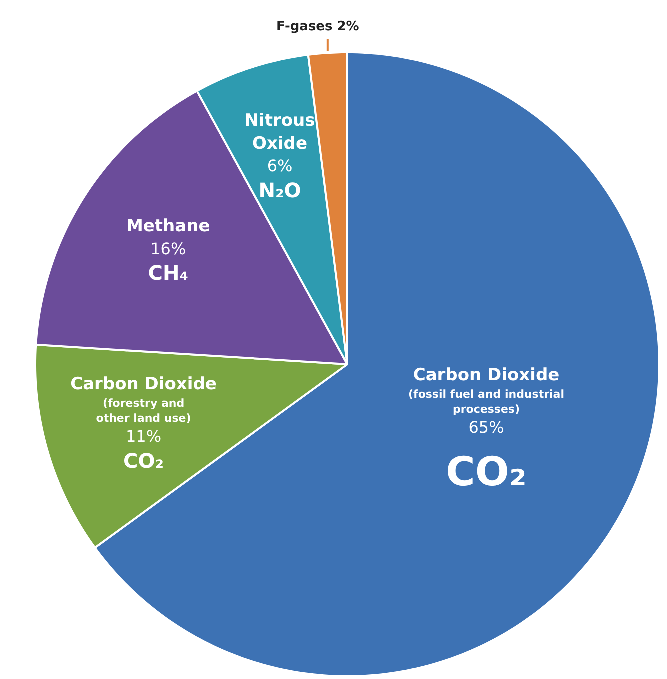 The image size is (667, 679). I want to click on slice-label: Methane, so click(168, 226).